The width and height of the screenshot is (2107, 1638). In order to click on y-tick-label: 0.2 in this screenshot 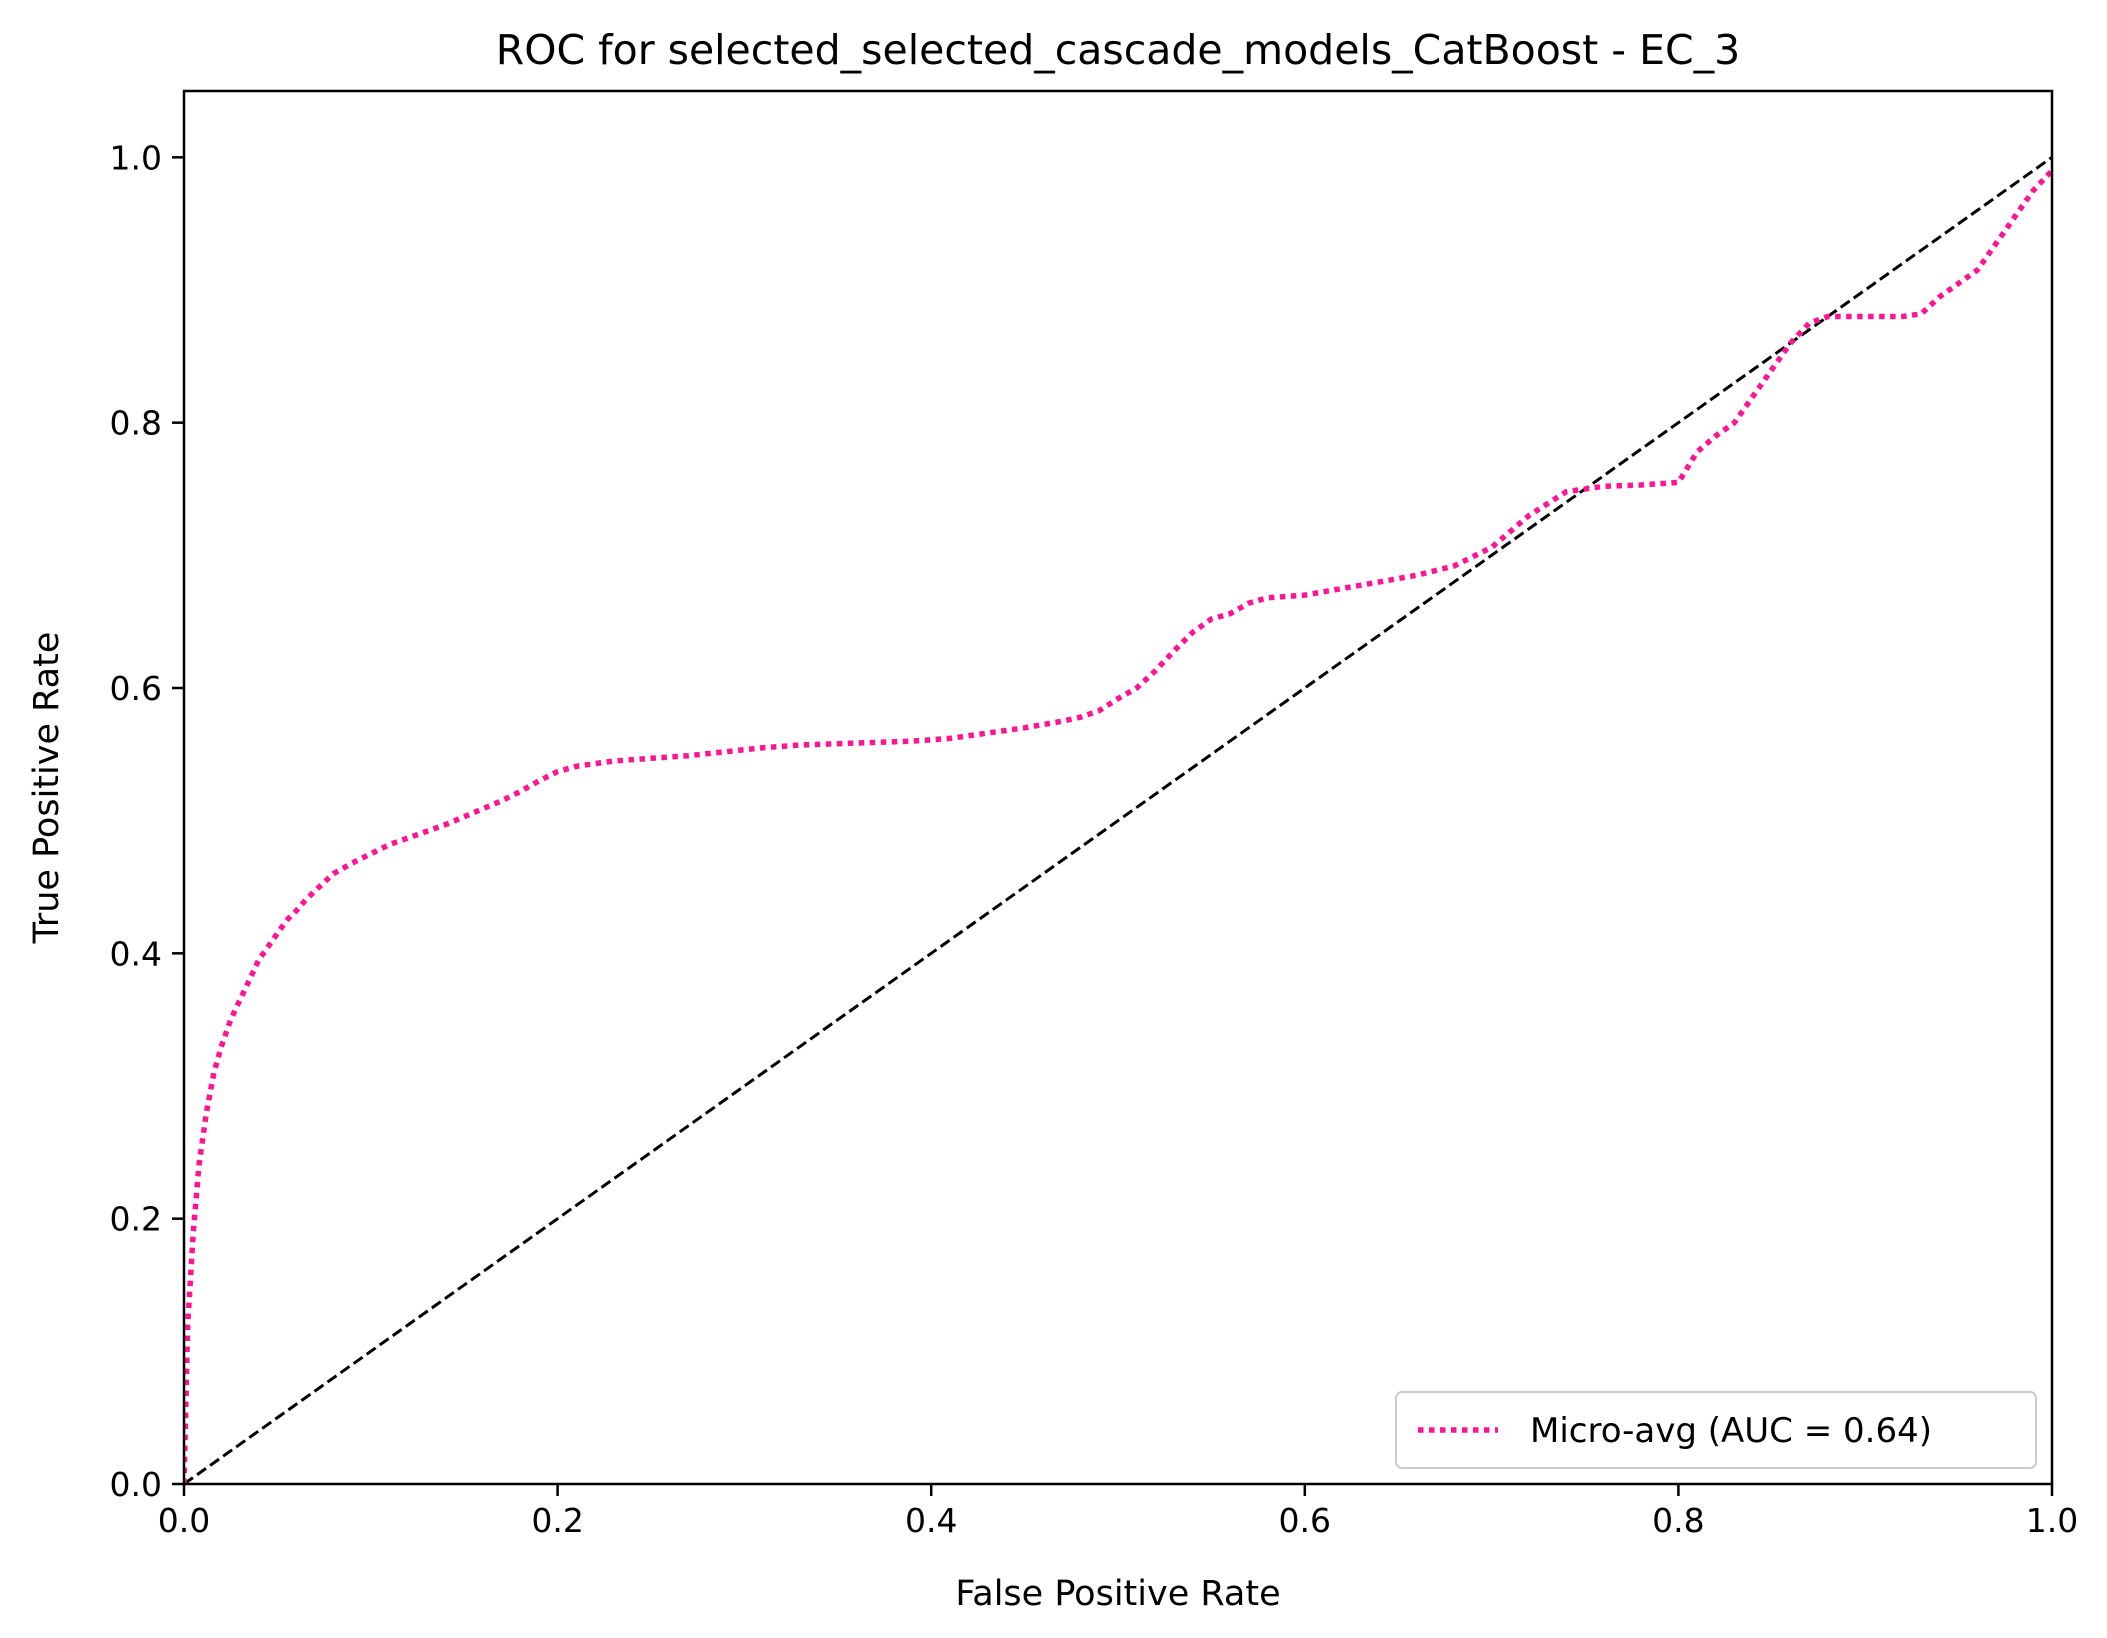, I will do `click(136, 1219)`.